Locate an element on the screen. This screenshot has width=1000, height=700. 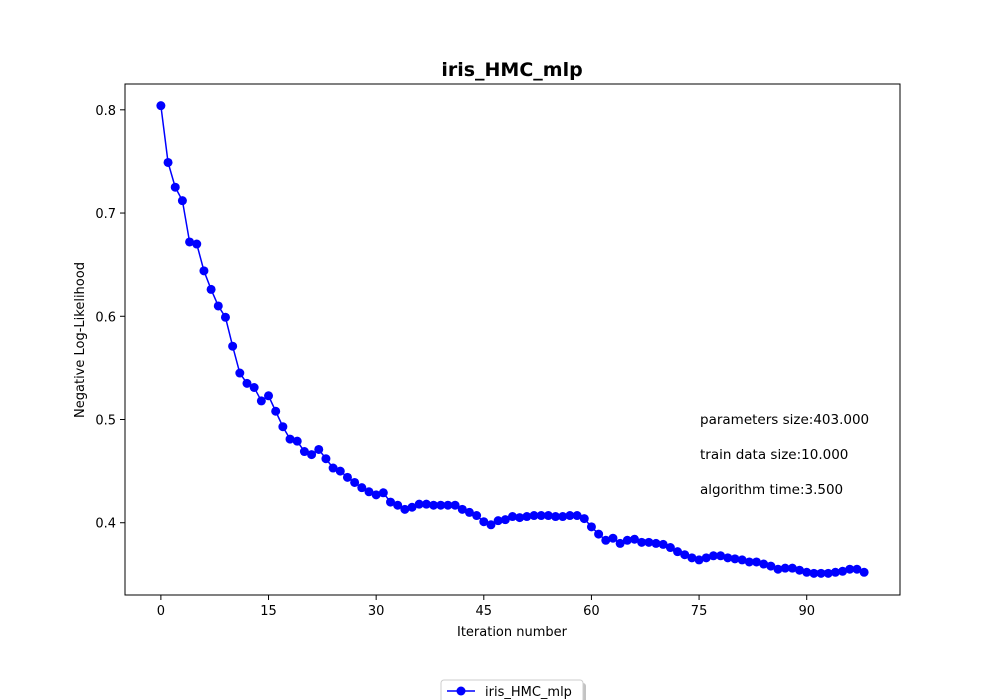
annotation-train-data-size: train data size:10.000 is located at coordinates (774, 455).